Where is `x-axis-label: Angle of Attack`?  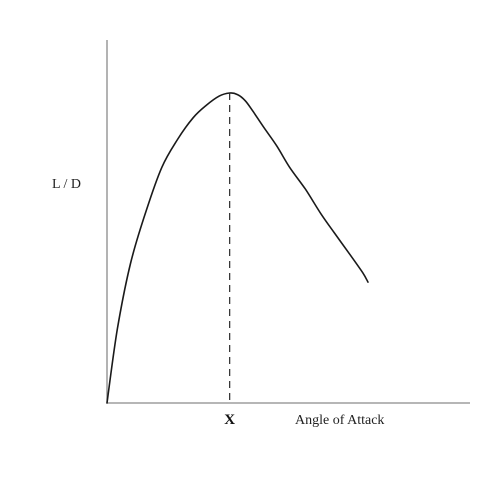 x-axis-label: Angle of Attack is located at coordinates (339, 420).